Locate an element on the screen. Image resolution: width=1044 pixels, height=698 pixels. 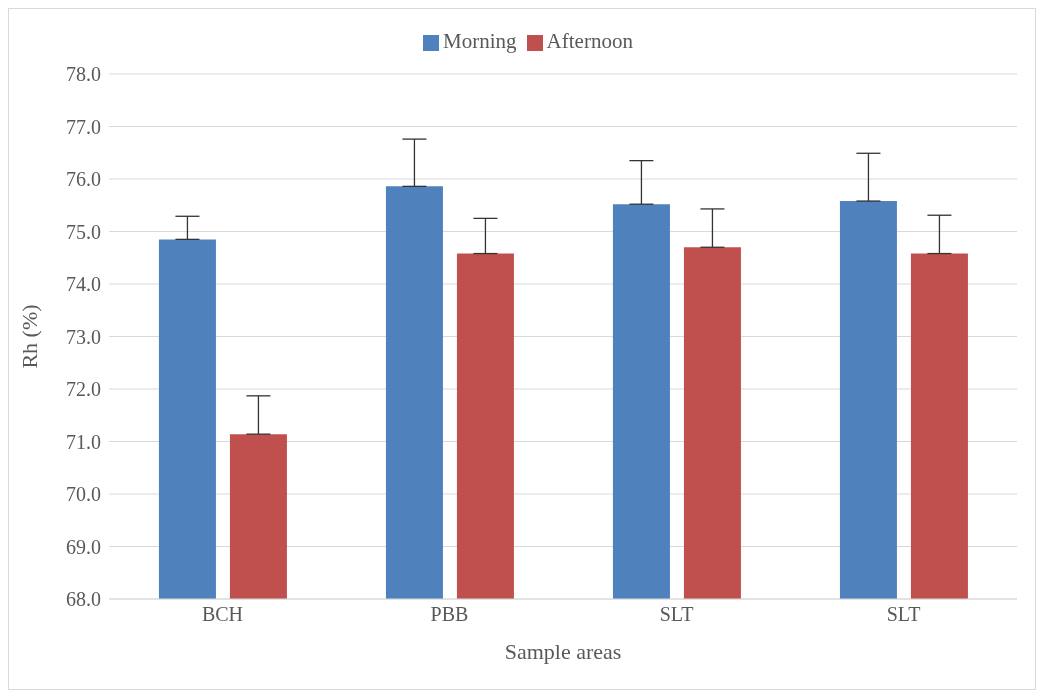
y-tick-label: 69.0 is located at coordinates (83, 546).